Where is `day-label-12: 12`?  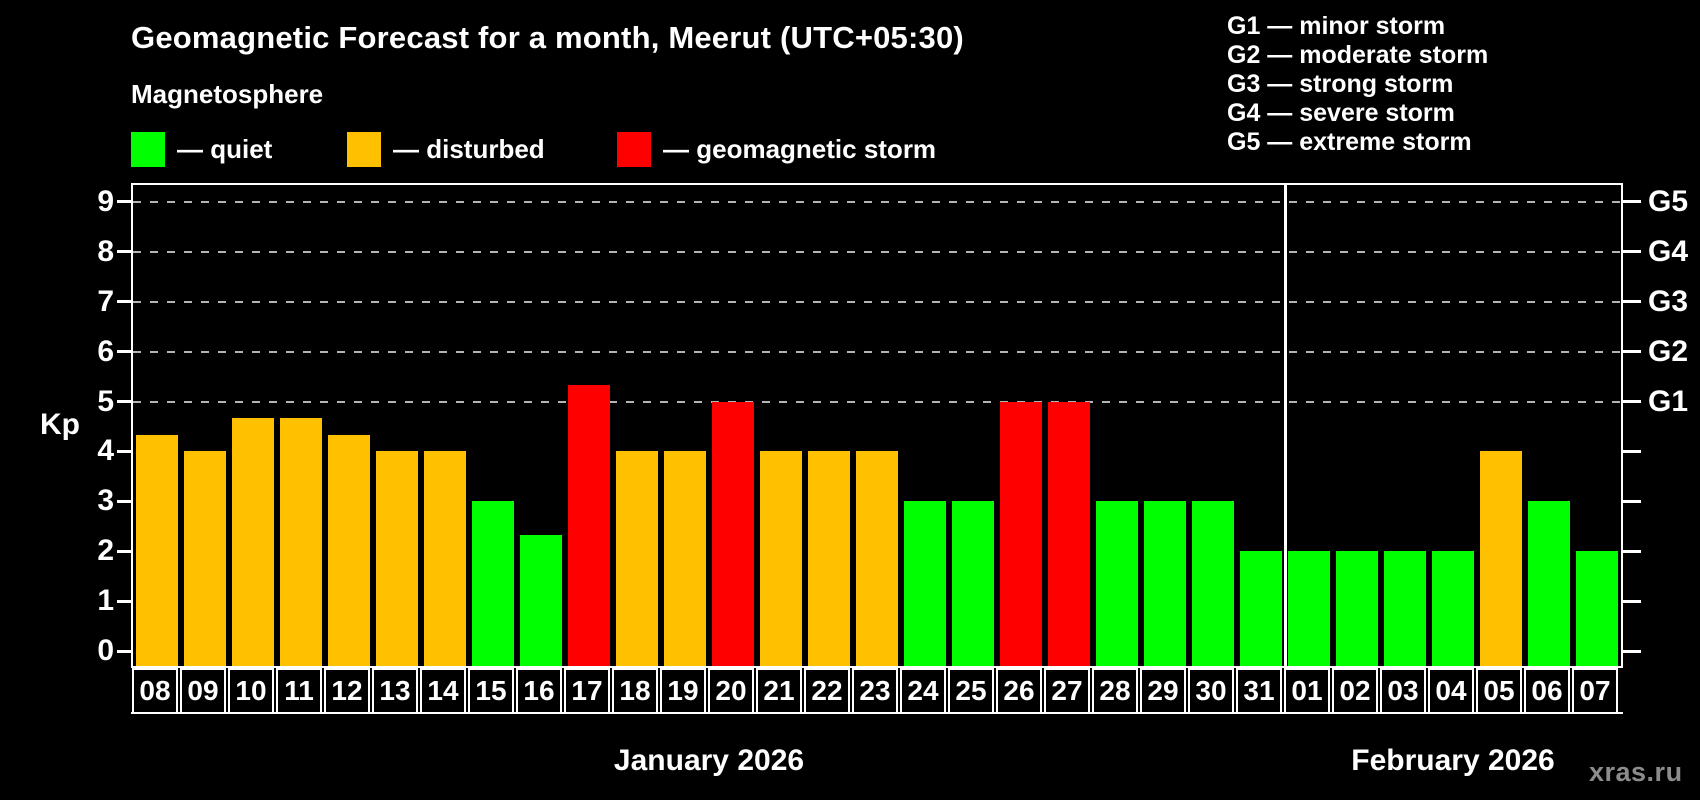 day-label-12: 12 is located at coordinates (347, 691).